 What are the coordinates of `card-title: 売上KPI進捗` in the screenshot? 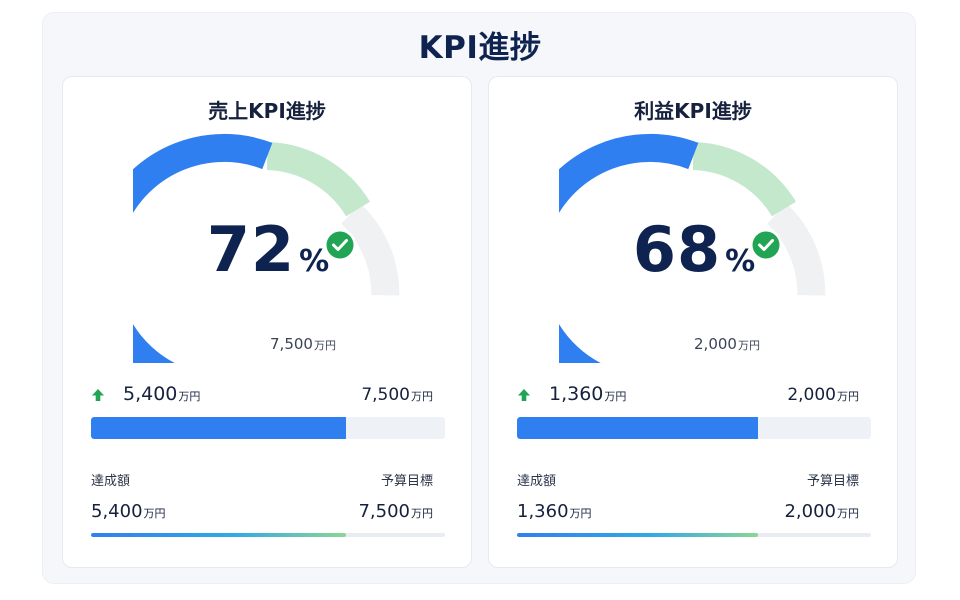 It's located at (267, 111).